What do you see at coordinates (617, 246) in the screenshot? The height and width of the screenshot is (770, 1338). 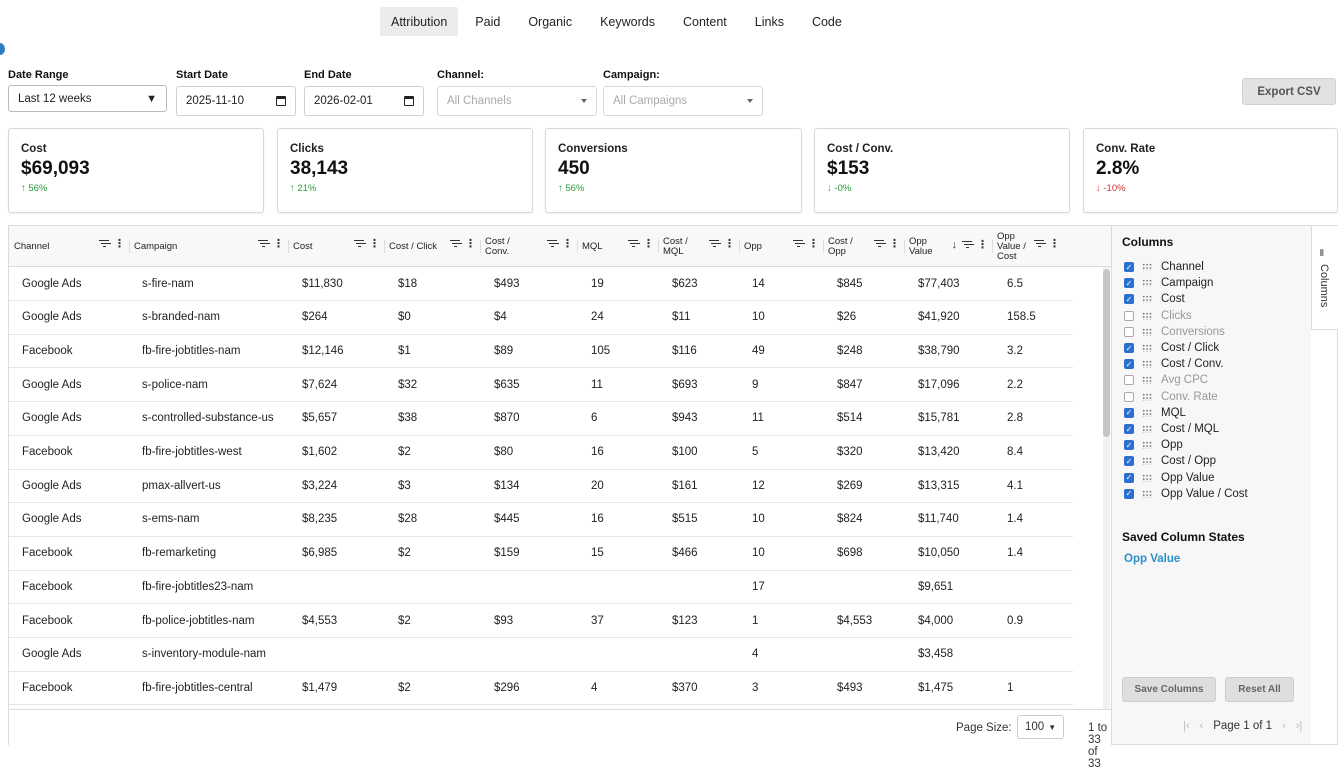 I see `column-header: MQL ⋮` at bounding box center [617, 246].